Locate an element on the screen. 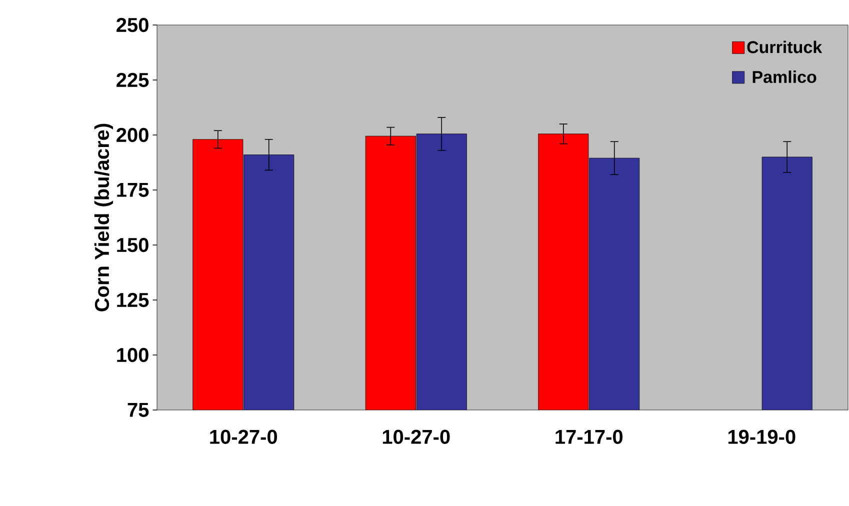 The width and height of the screenshot is (849, 506). legend-label: Currituck is located at coordinates (784, 47).